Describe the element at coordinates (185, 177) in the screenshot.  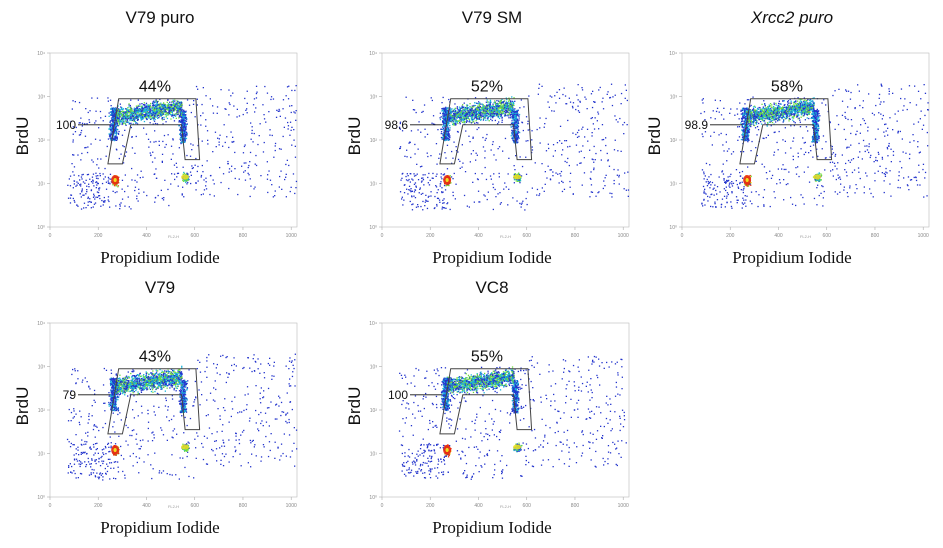
I see `g2-hotspot` at that location.